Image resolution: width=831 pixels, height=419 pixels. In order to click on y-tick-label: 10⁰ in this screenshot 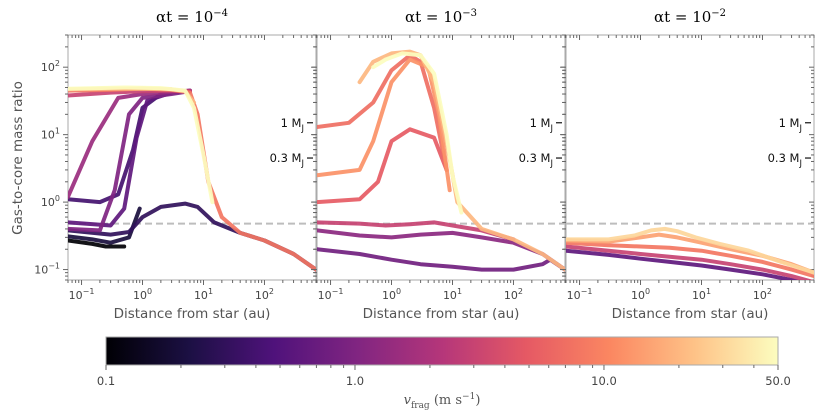, I will do `click(50, 201)`.